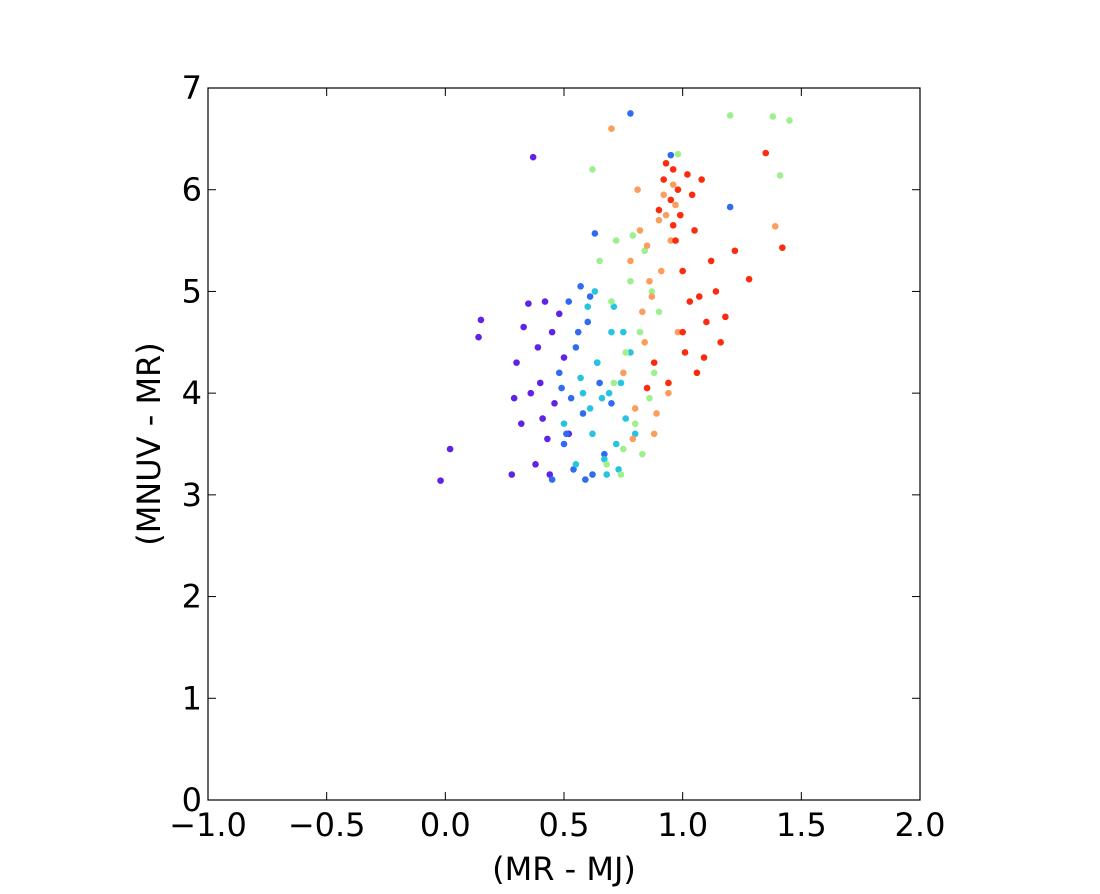  What do you see at coordinates (445, 825) in the screenshot?
I see `x-tick-label: 0.0` at bounding box center [445, 825].